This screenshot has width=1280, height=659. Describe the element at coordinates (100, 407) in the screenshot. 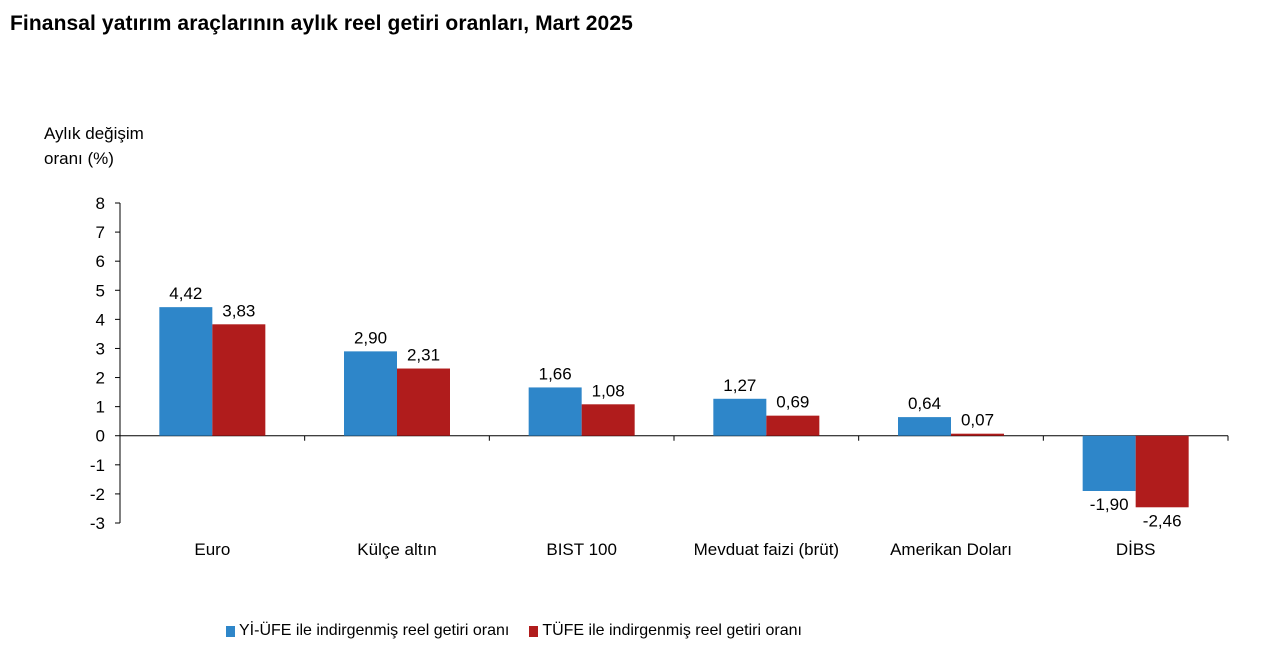

I see `y-tick-label: 1` at that location.